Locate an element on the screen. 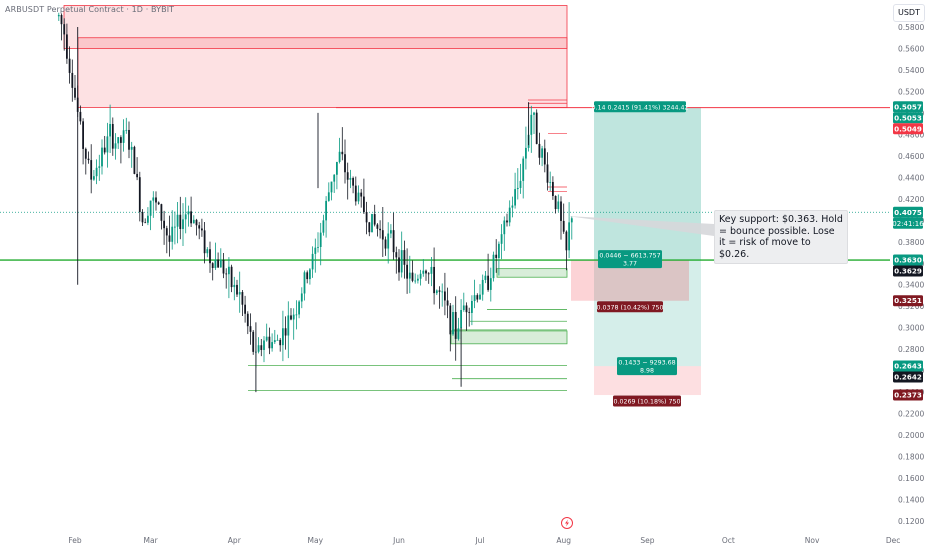 The width and height of the screenshot is (932, 550). entry-label-lower: 0.1433 − 9293.688.98 is located at coordinates (647, 366).